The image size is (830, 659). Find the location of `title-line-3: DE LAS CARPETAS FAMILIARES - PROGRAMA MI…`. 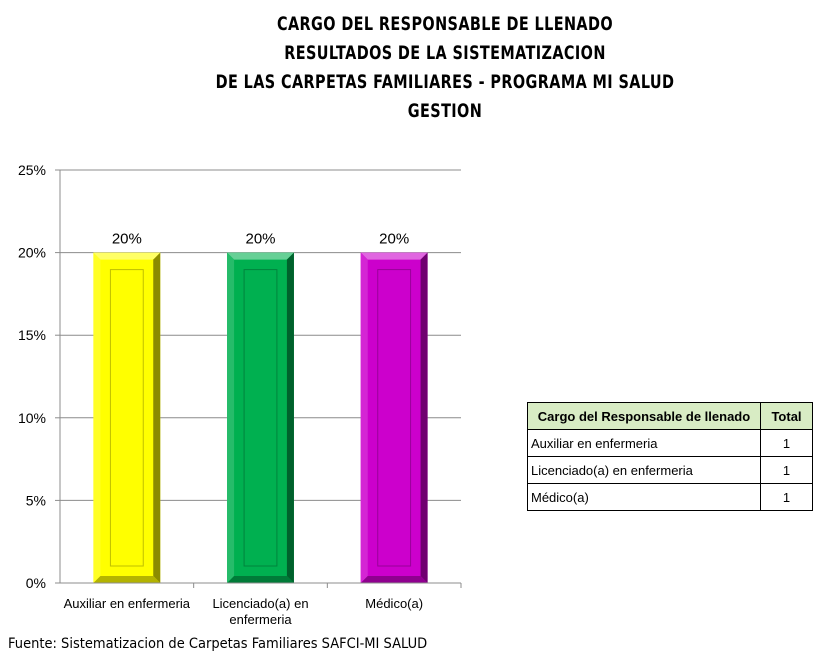

title-line-3: DE LAS CARPETAS FAMILIARES - PROGRAMA MI… is located at coordinates (445, 82).